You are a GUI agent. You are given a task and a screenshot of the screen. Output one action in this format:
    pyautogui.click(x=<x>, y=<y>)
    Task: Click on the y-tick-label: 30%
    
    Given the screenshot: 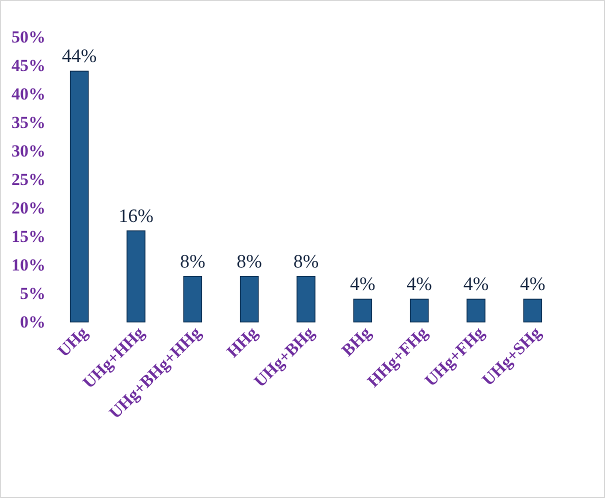 What is the action you would take?
    pyautogui.click(x=29, y=151)
    